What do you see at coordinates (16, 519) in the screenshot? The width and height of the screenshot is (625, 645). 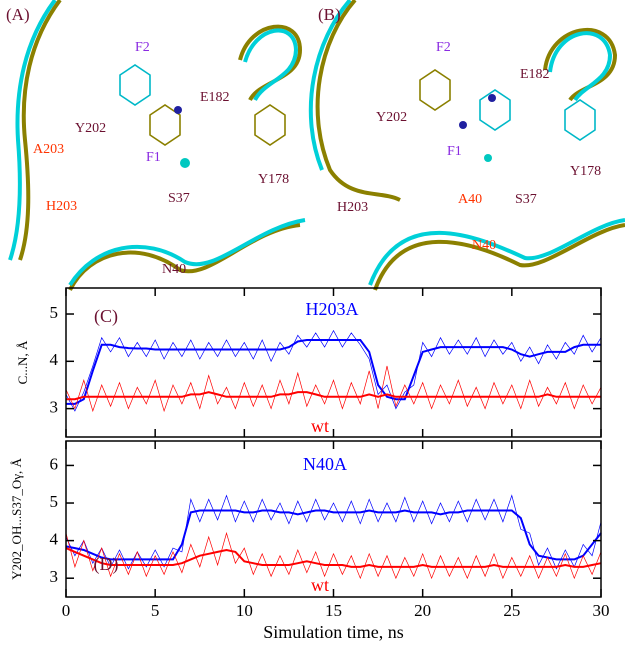 I see `y-axis-label: Y202_OH...S37_Oγ, Å` at bounding box center [16, 519].